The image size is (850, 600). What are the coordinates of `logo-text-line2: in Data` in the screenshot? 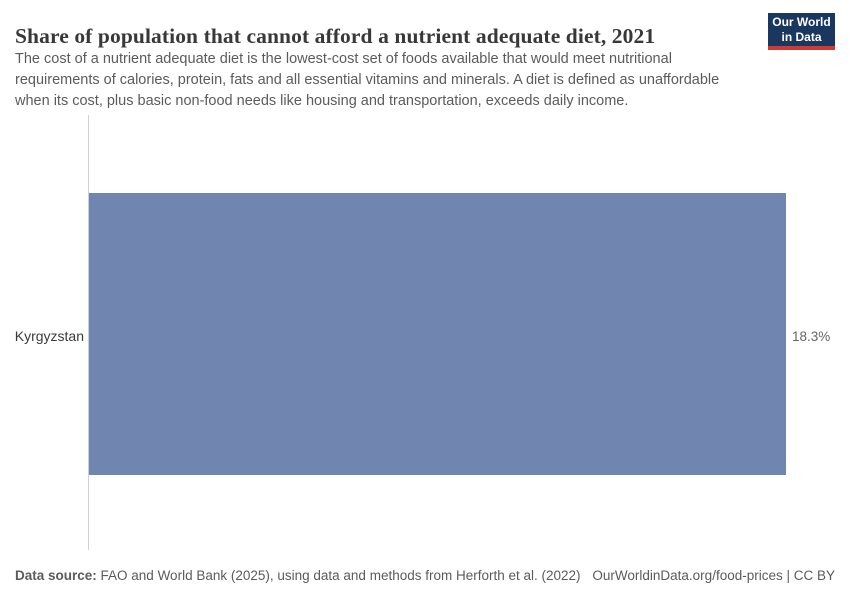 It's located at (801, 36).